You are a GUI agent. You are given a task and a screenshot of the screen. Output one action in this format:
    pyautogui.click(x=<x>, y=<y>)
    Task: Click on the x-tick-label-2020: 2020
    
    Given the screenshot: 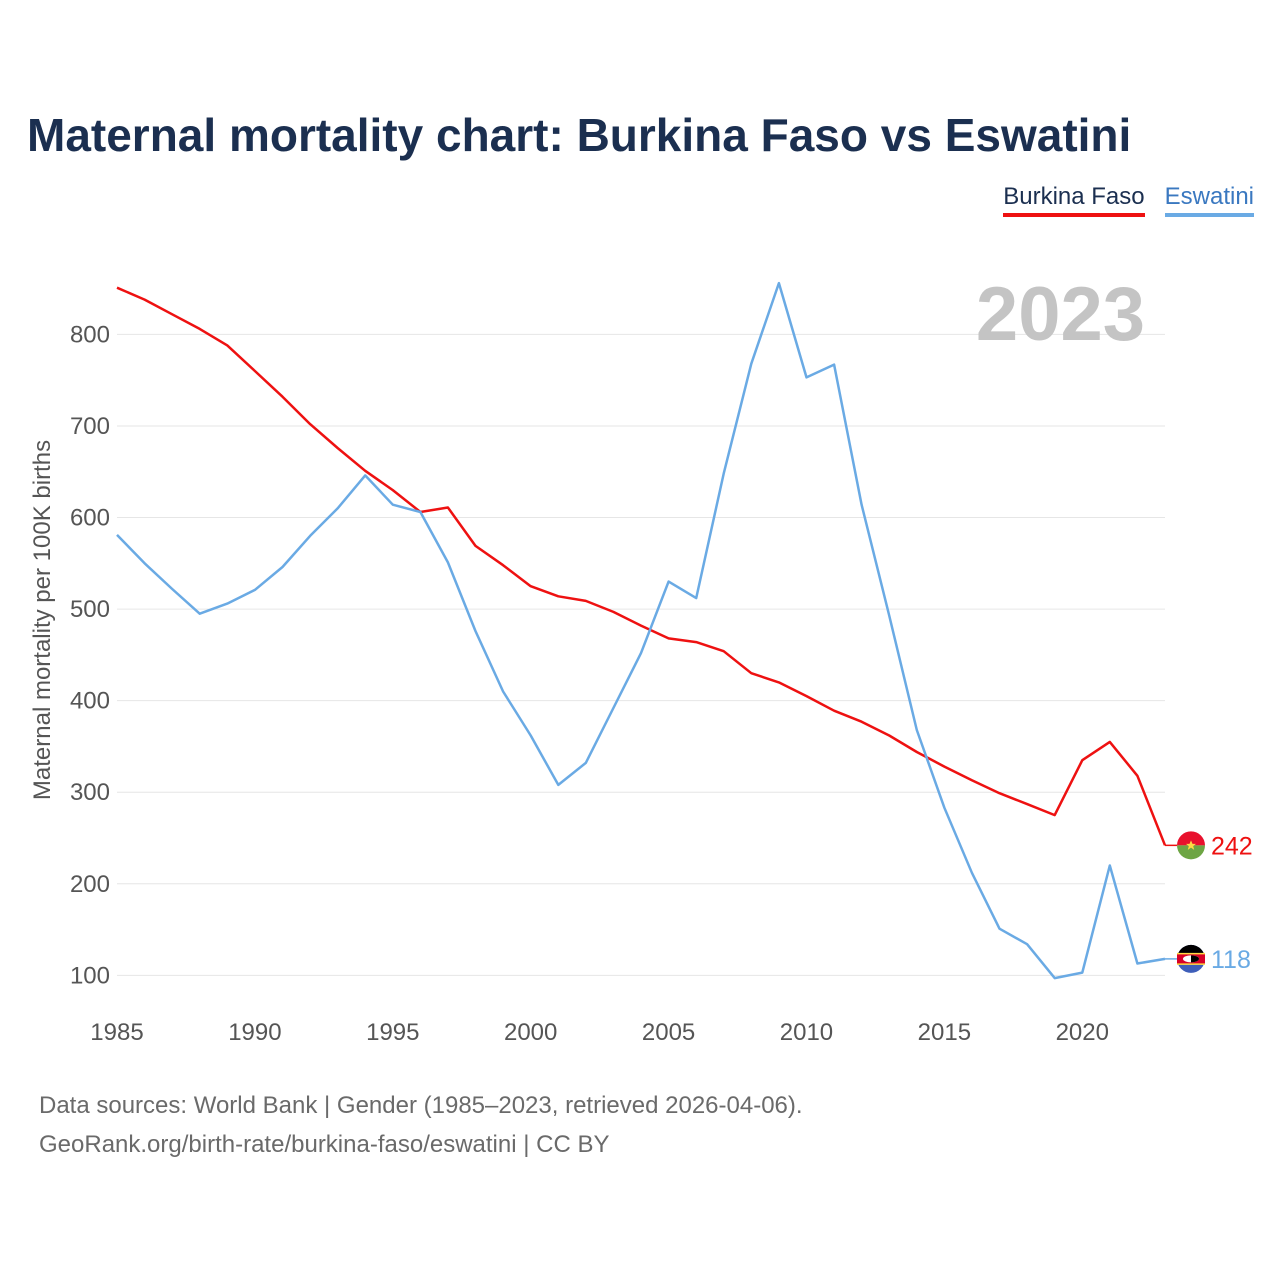 What is the action you would take?
    pyautogui.click(x=1082, y=1032)
    